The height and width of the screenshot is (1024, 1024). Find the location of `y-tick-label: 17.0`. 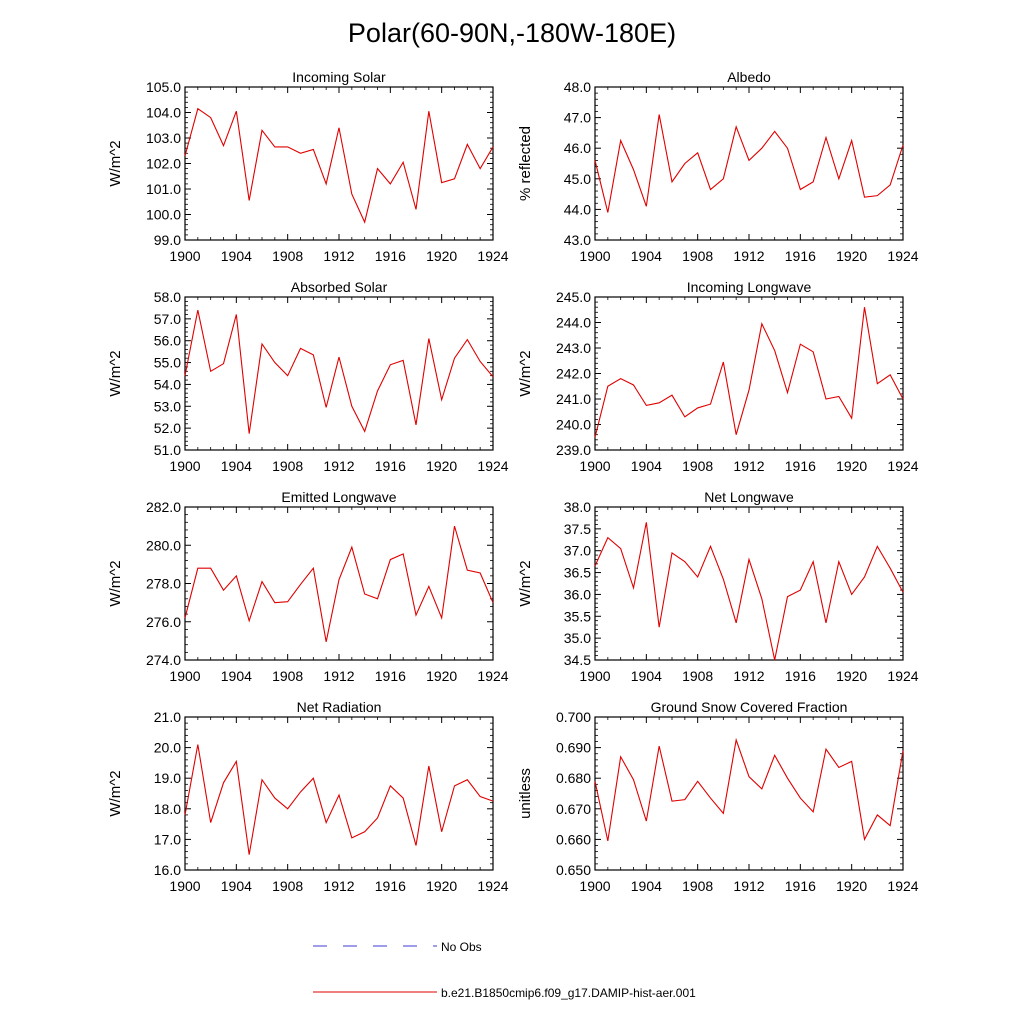

y-tick-label: 17.0 is located at coordinates (167, 839).